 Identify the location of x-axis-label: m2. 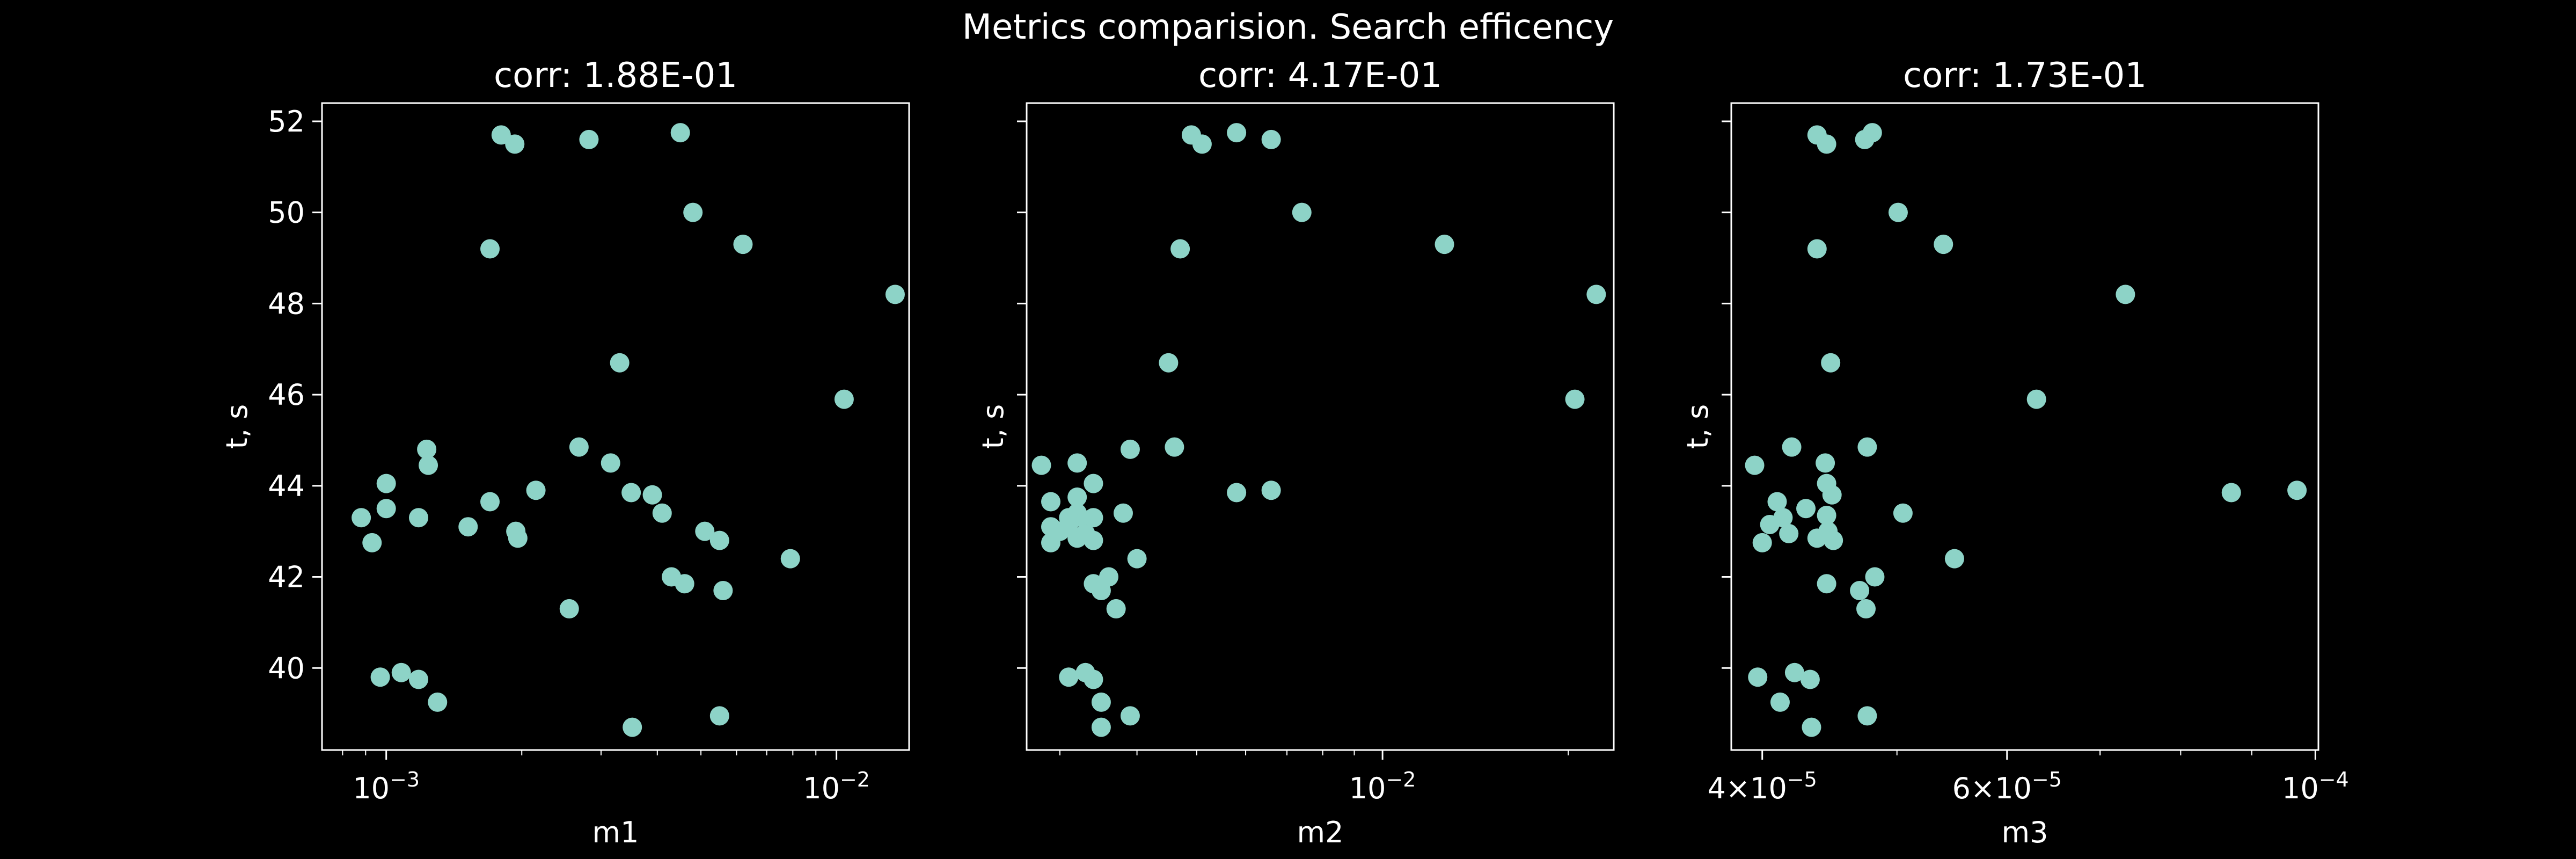
(1320, 832).